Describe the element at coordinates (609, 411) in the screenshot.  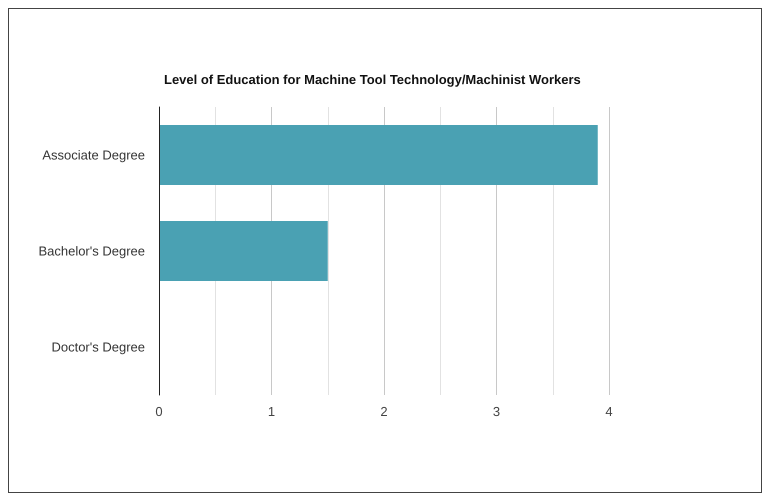
I see `x-tick-label: 4` at that location.